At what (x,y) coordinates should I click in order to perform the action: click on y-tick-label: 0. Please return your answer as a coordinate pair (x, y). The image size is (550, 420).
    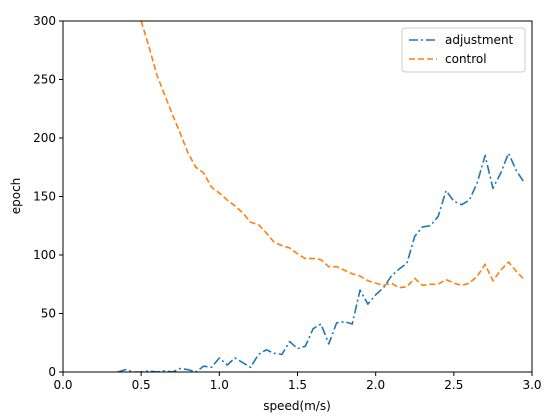
    Looking at the image, I should click on (52, 372).